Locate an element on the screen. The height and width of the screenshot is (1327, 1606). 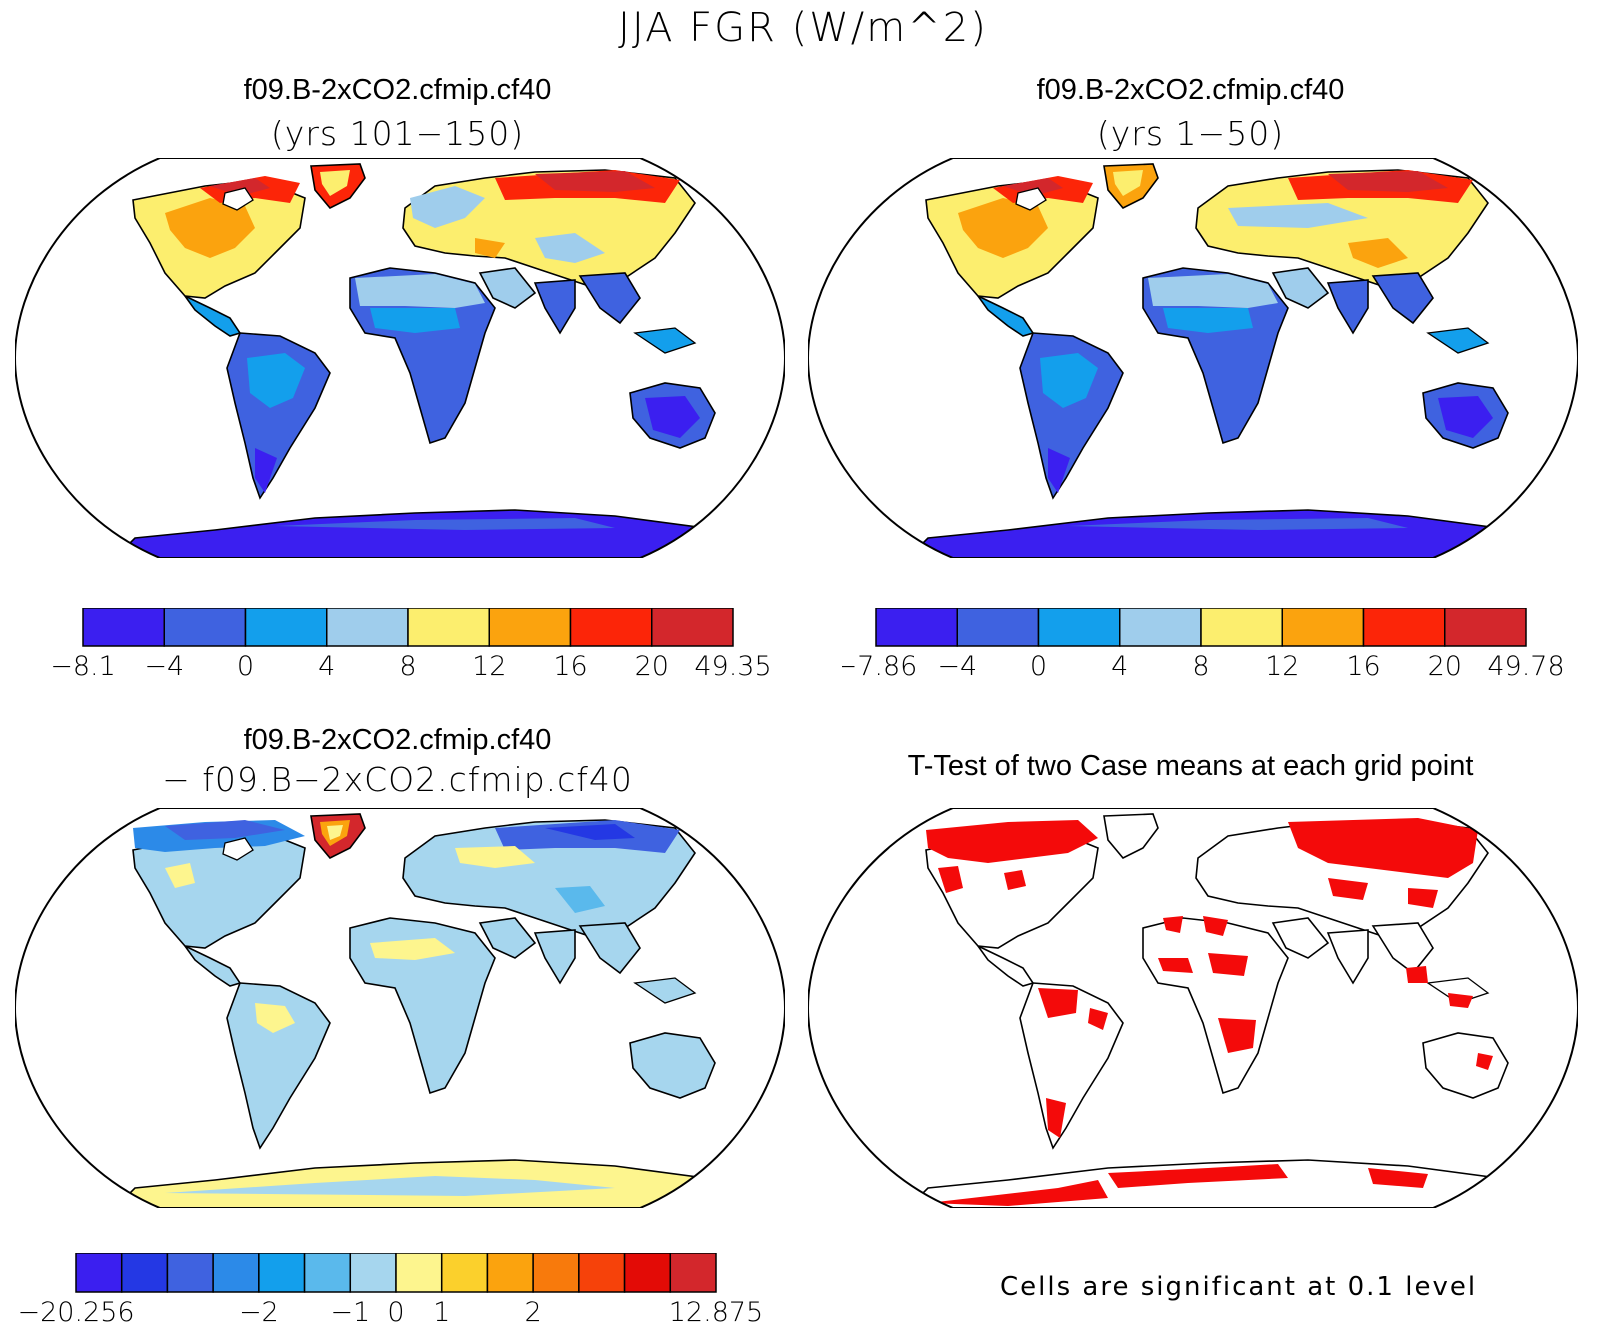
colorbar-tick-label: 2 is located at coordinates (533, 1311).